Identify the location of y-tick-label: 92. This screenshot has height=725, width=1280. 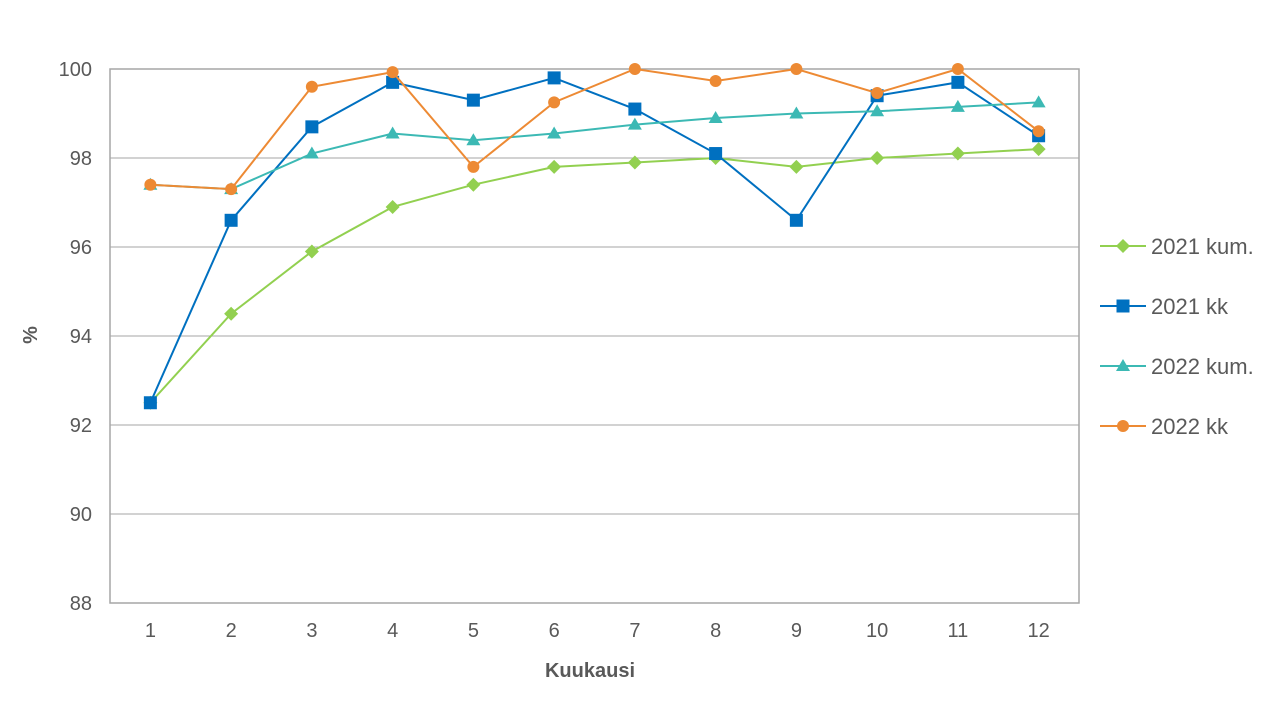
(81, 426).